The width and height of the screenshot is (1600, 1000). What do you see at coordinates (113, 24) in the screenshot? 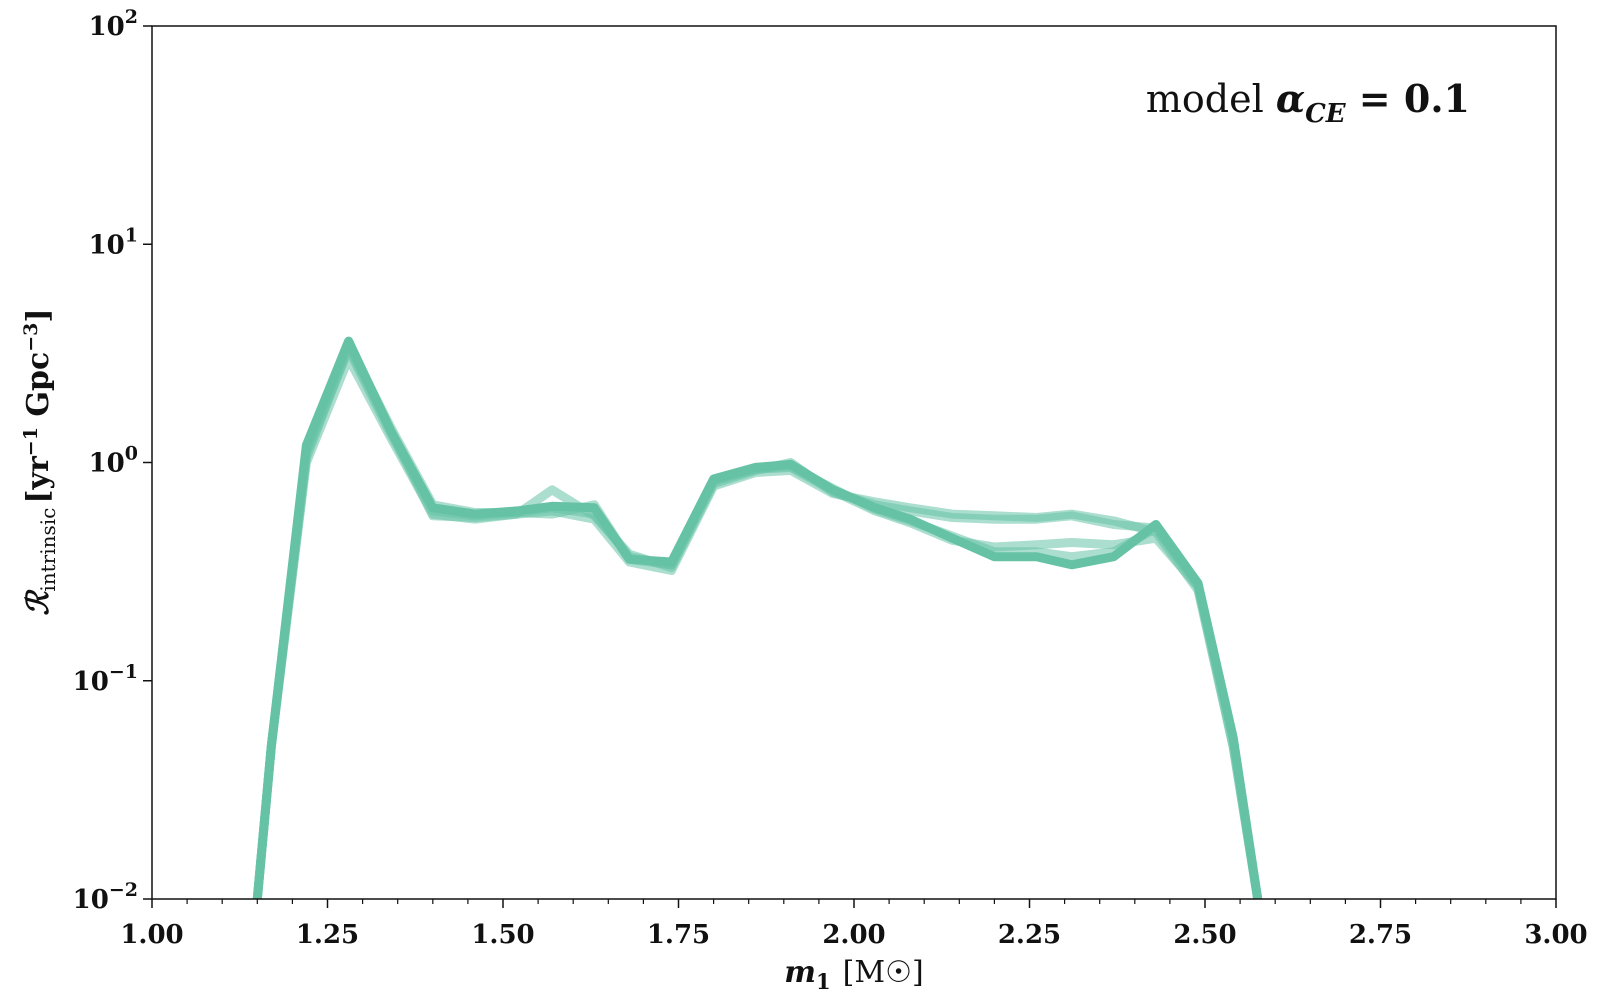
I see `y-tick-label: 10²` at bounding box center [113, 24].